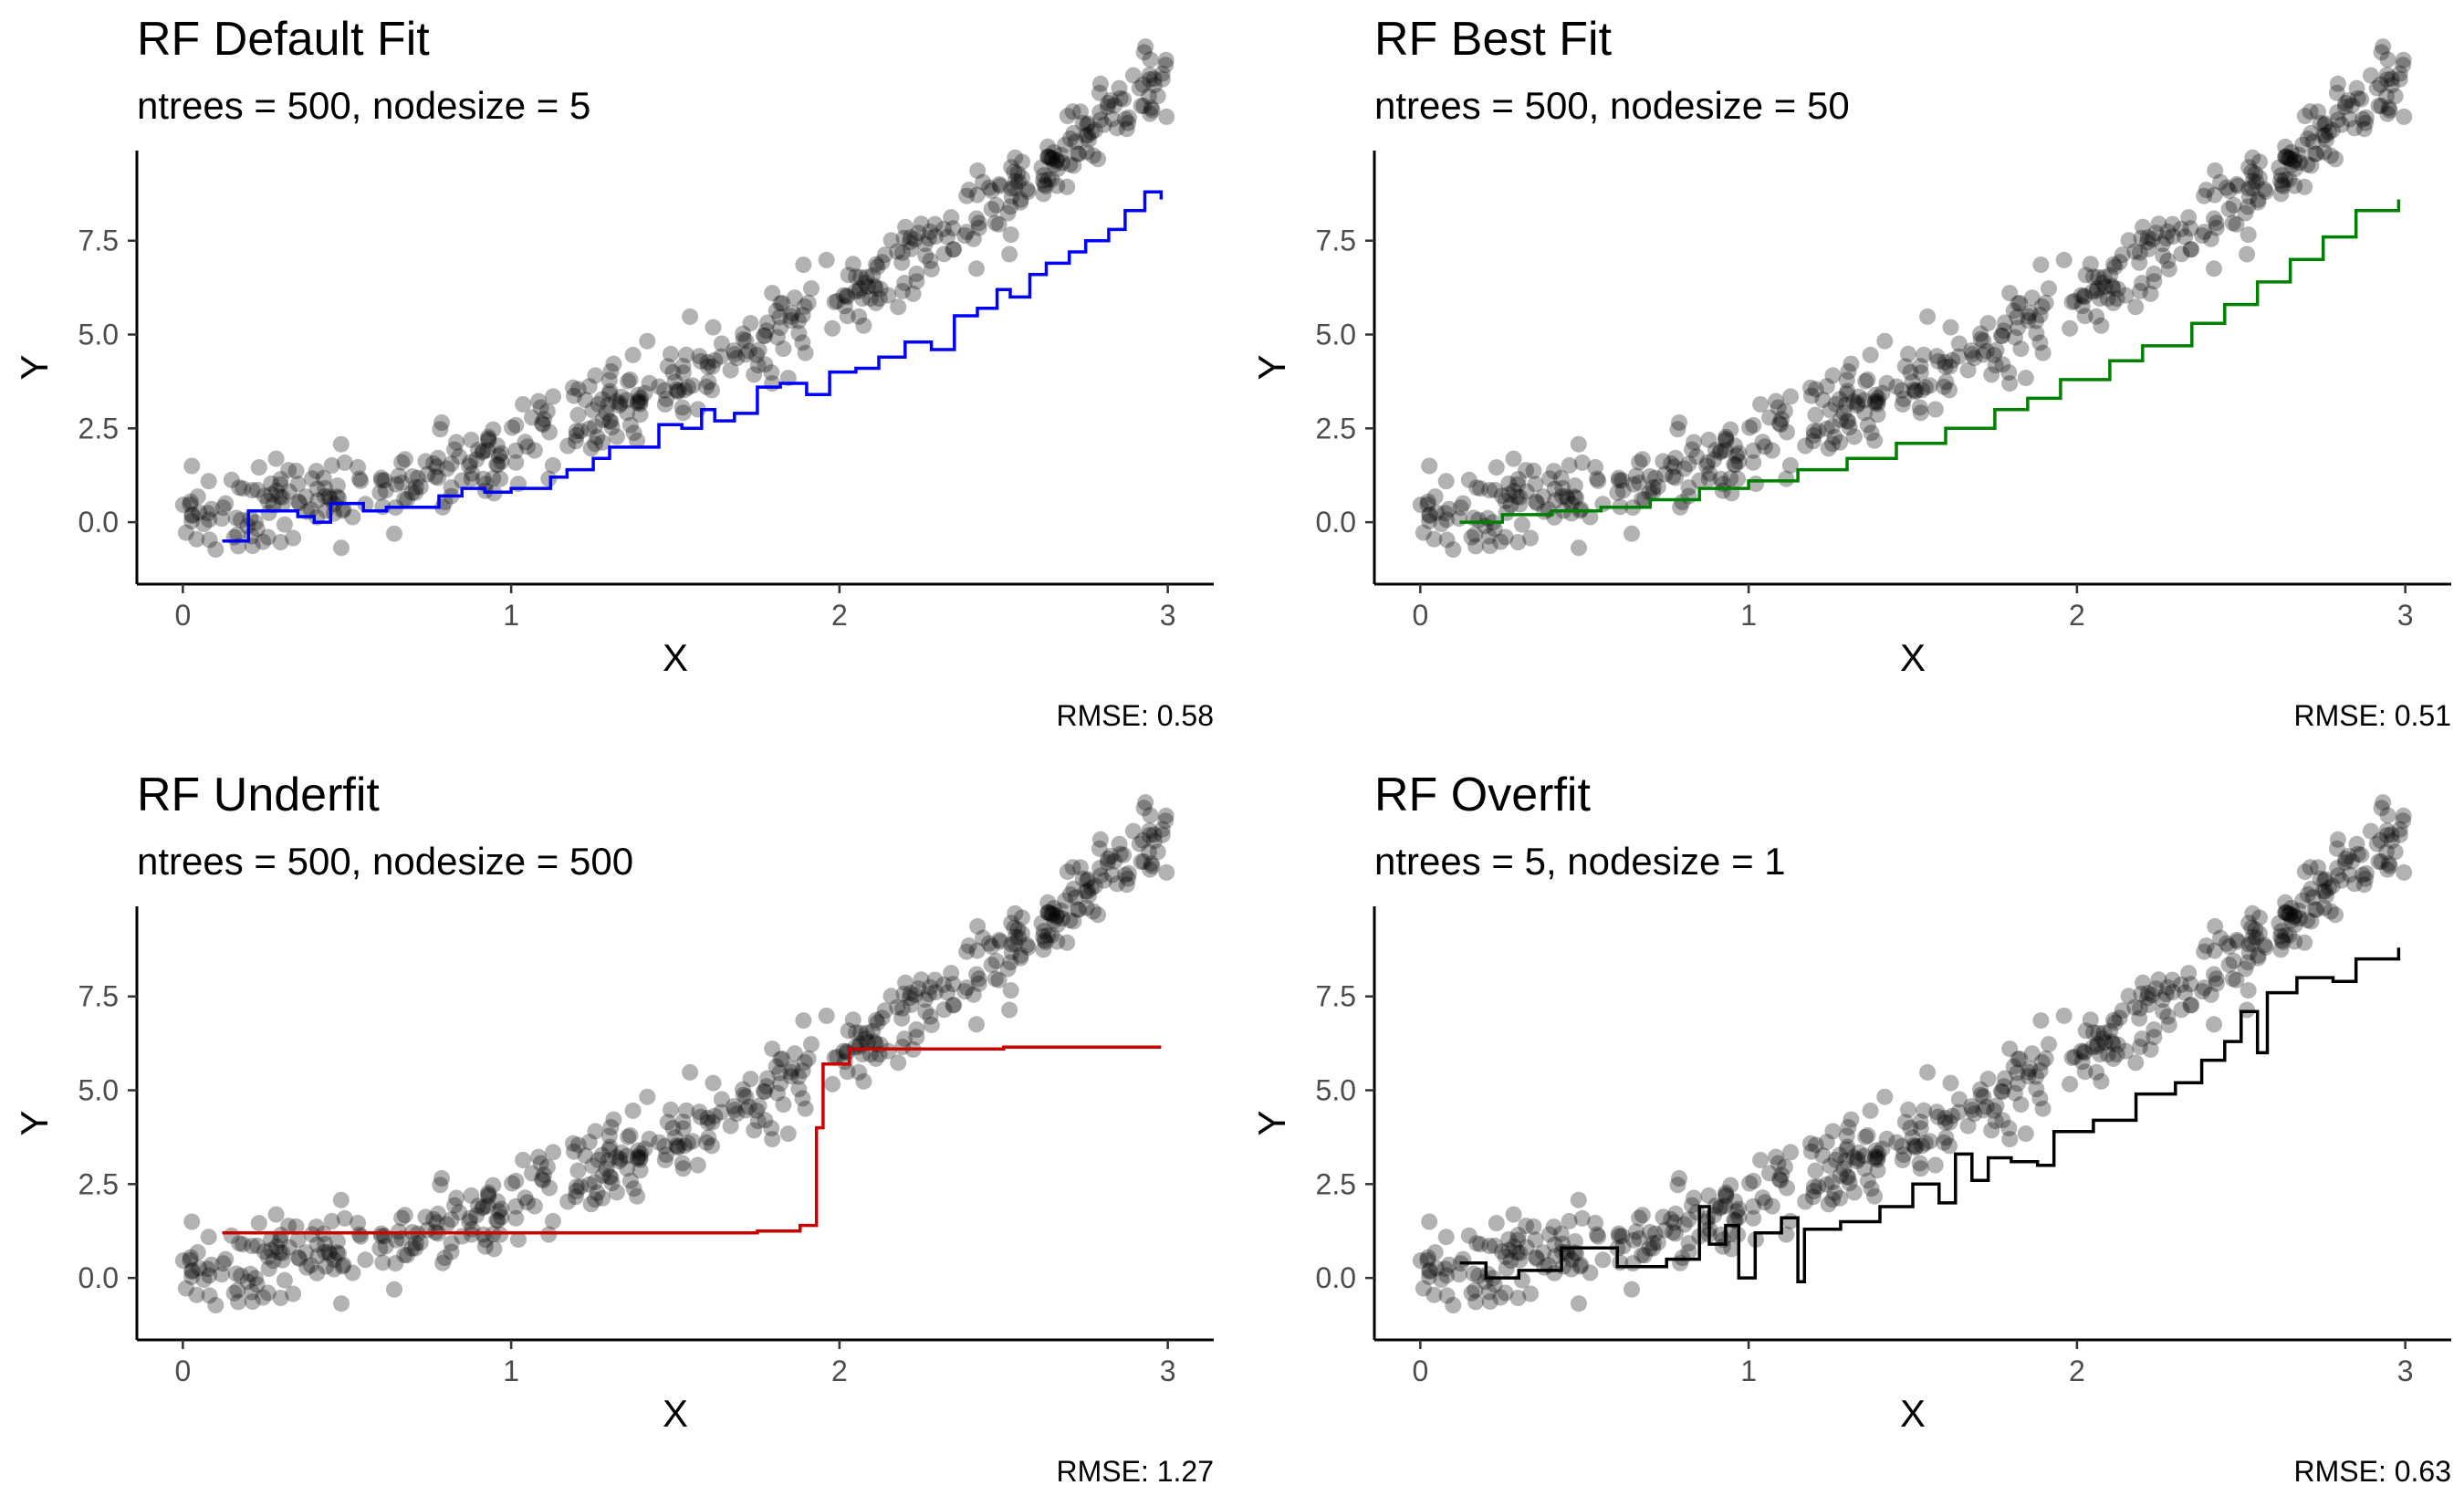  I want to click on x-tick-label: 2, so click(839, 1370).